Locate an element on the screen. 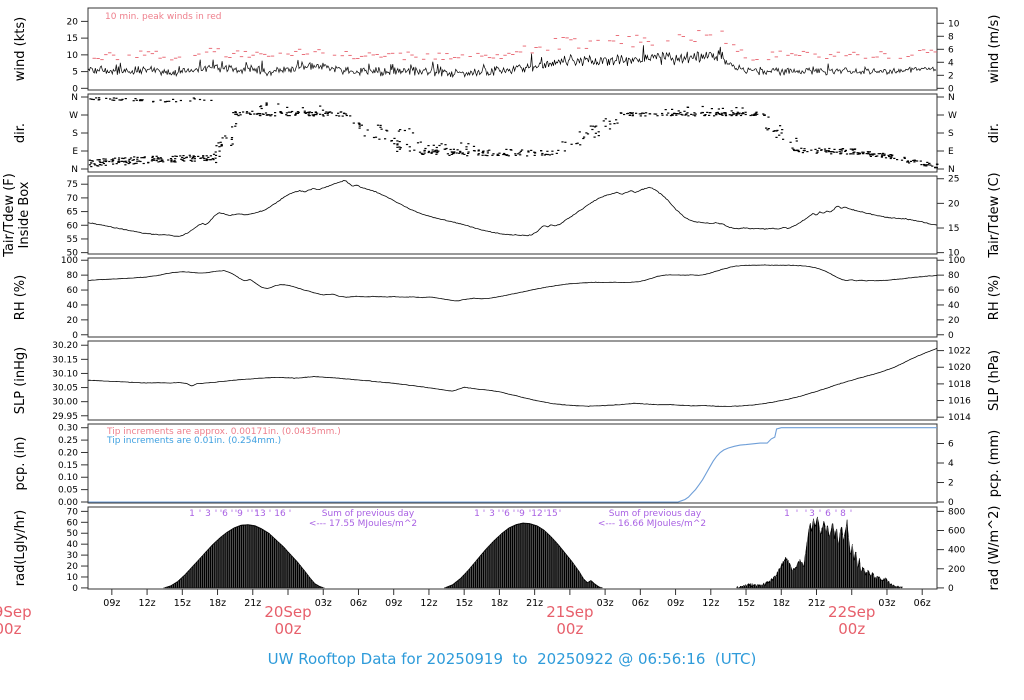 The image size is (1024, 700). axis-title-right-rad: rad (W/m^2) is located at coordinates (994, 548).